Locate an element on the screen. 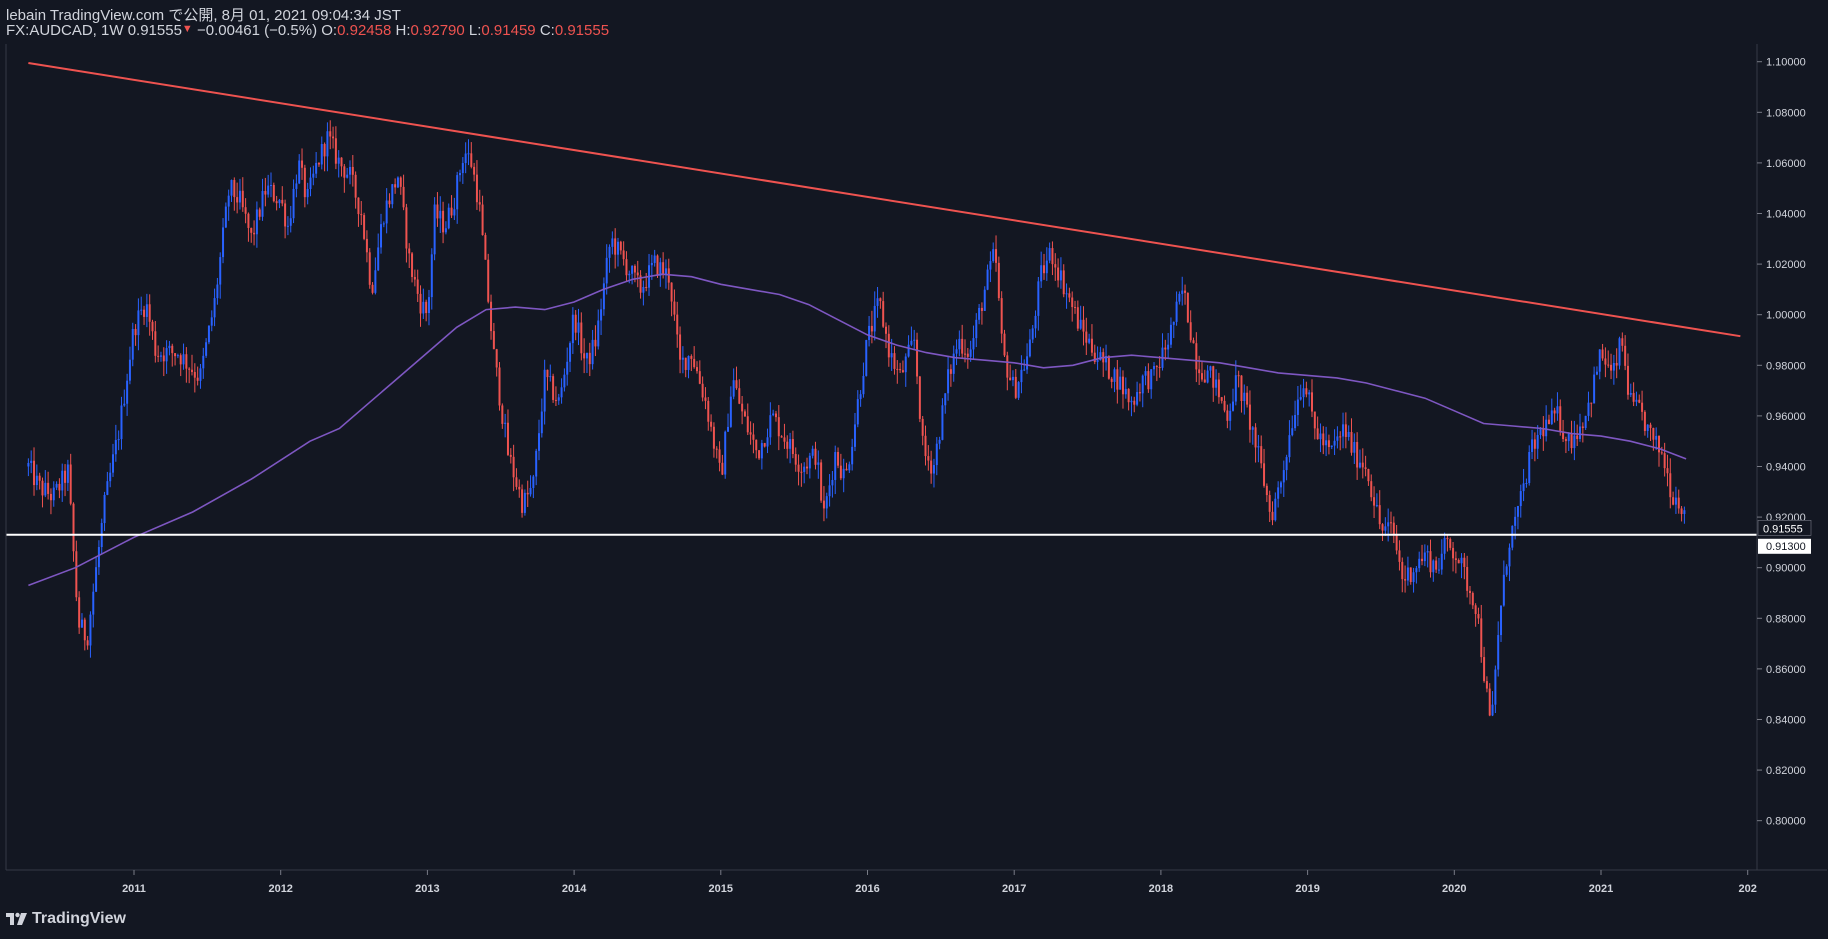  x-tick-label: 202 is located at coordinates (1748, 889).